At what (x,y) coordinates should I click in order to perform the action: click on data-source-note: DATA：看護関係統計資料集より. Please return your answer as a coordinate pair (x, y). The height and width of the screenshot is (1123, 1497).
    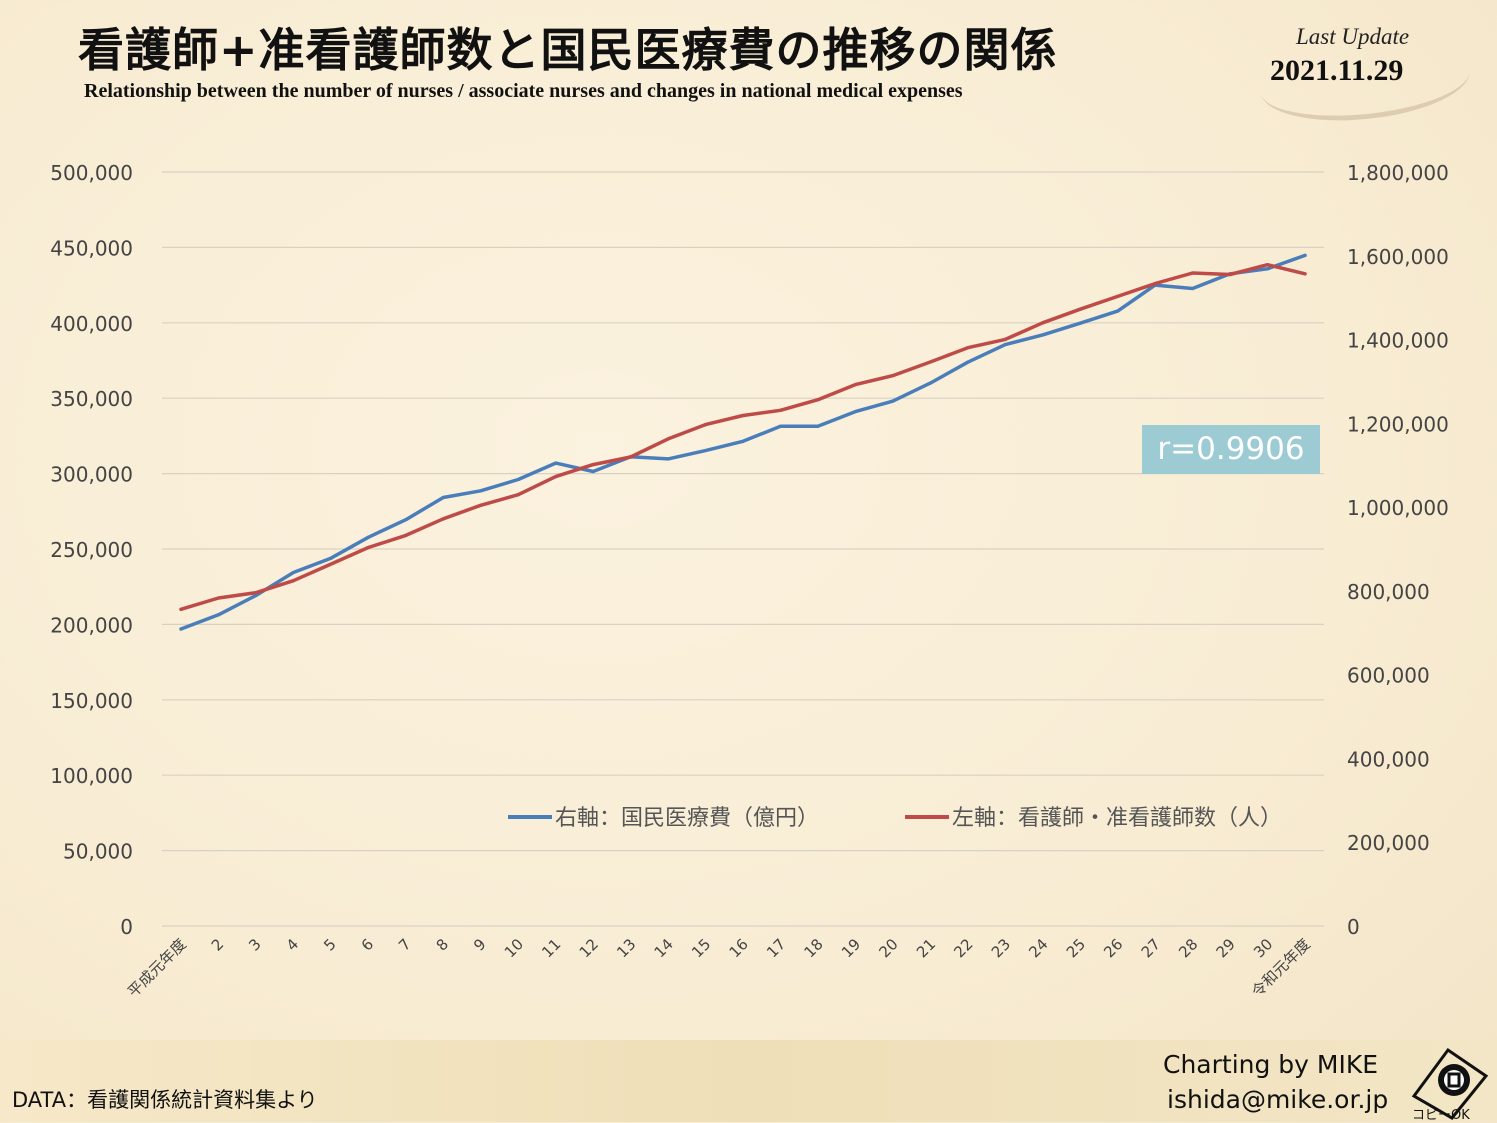
    Looking at the image, I should click on (165, 1100).